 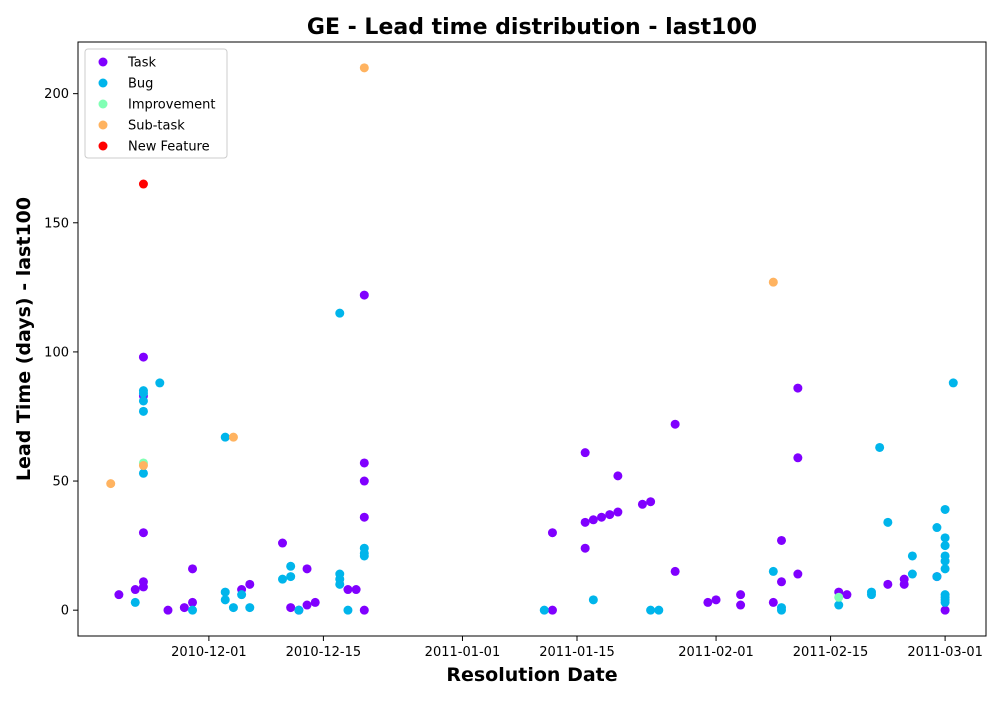 What do you see at coordinates (60, 482) in the screenshot?
I see `y-tick-label: 50` at bounding box center [60, 482].